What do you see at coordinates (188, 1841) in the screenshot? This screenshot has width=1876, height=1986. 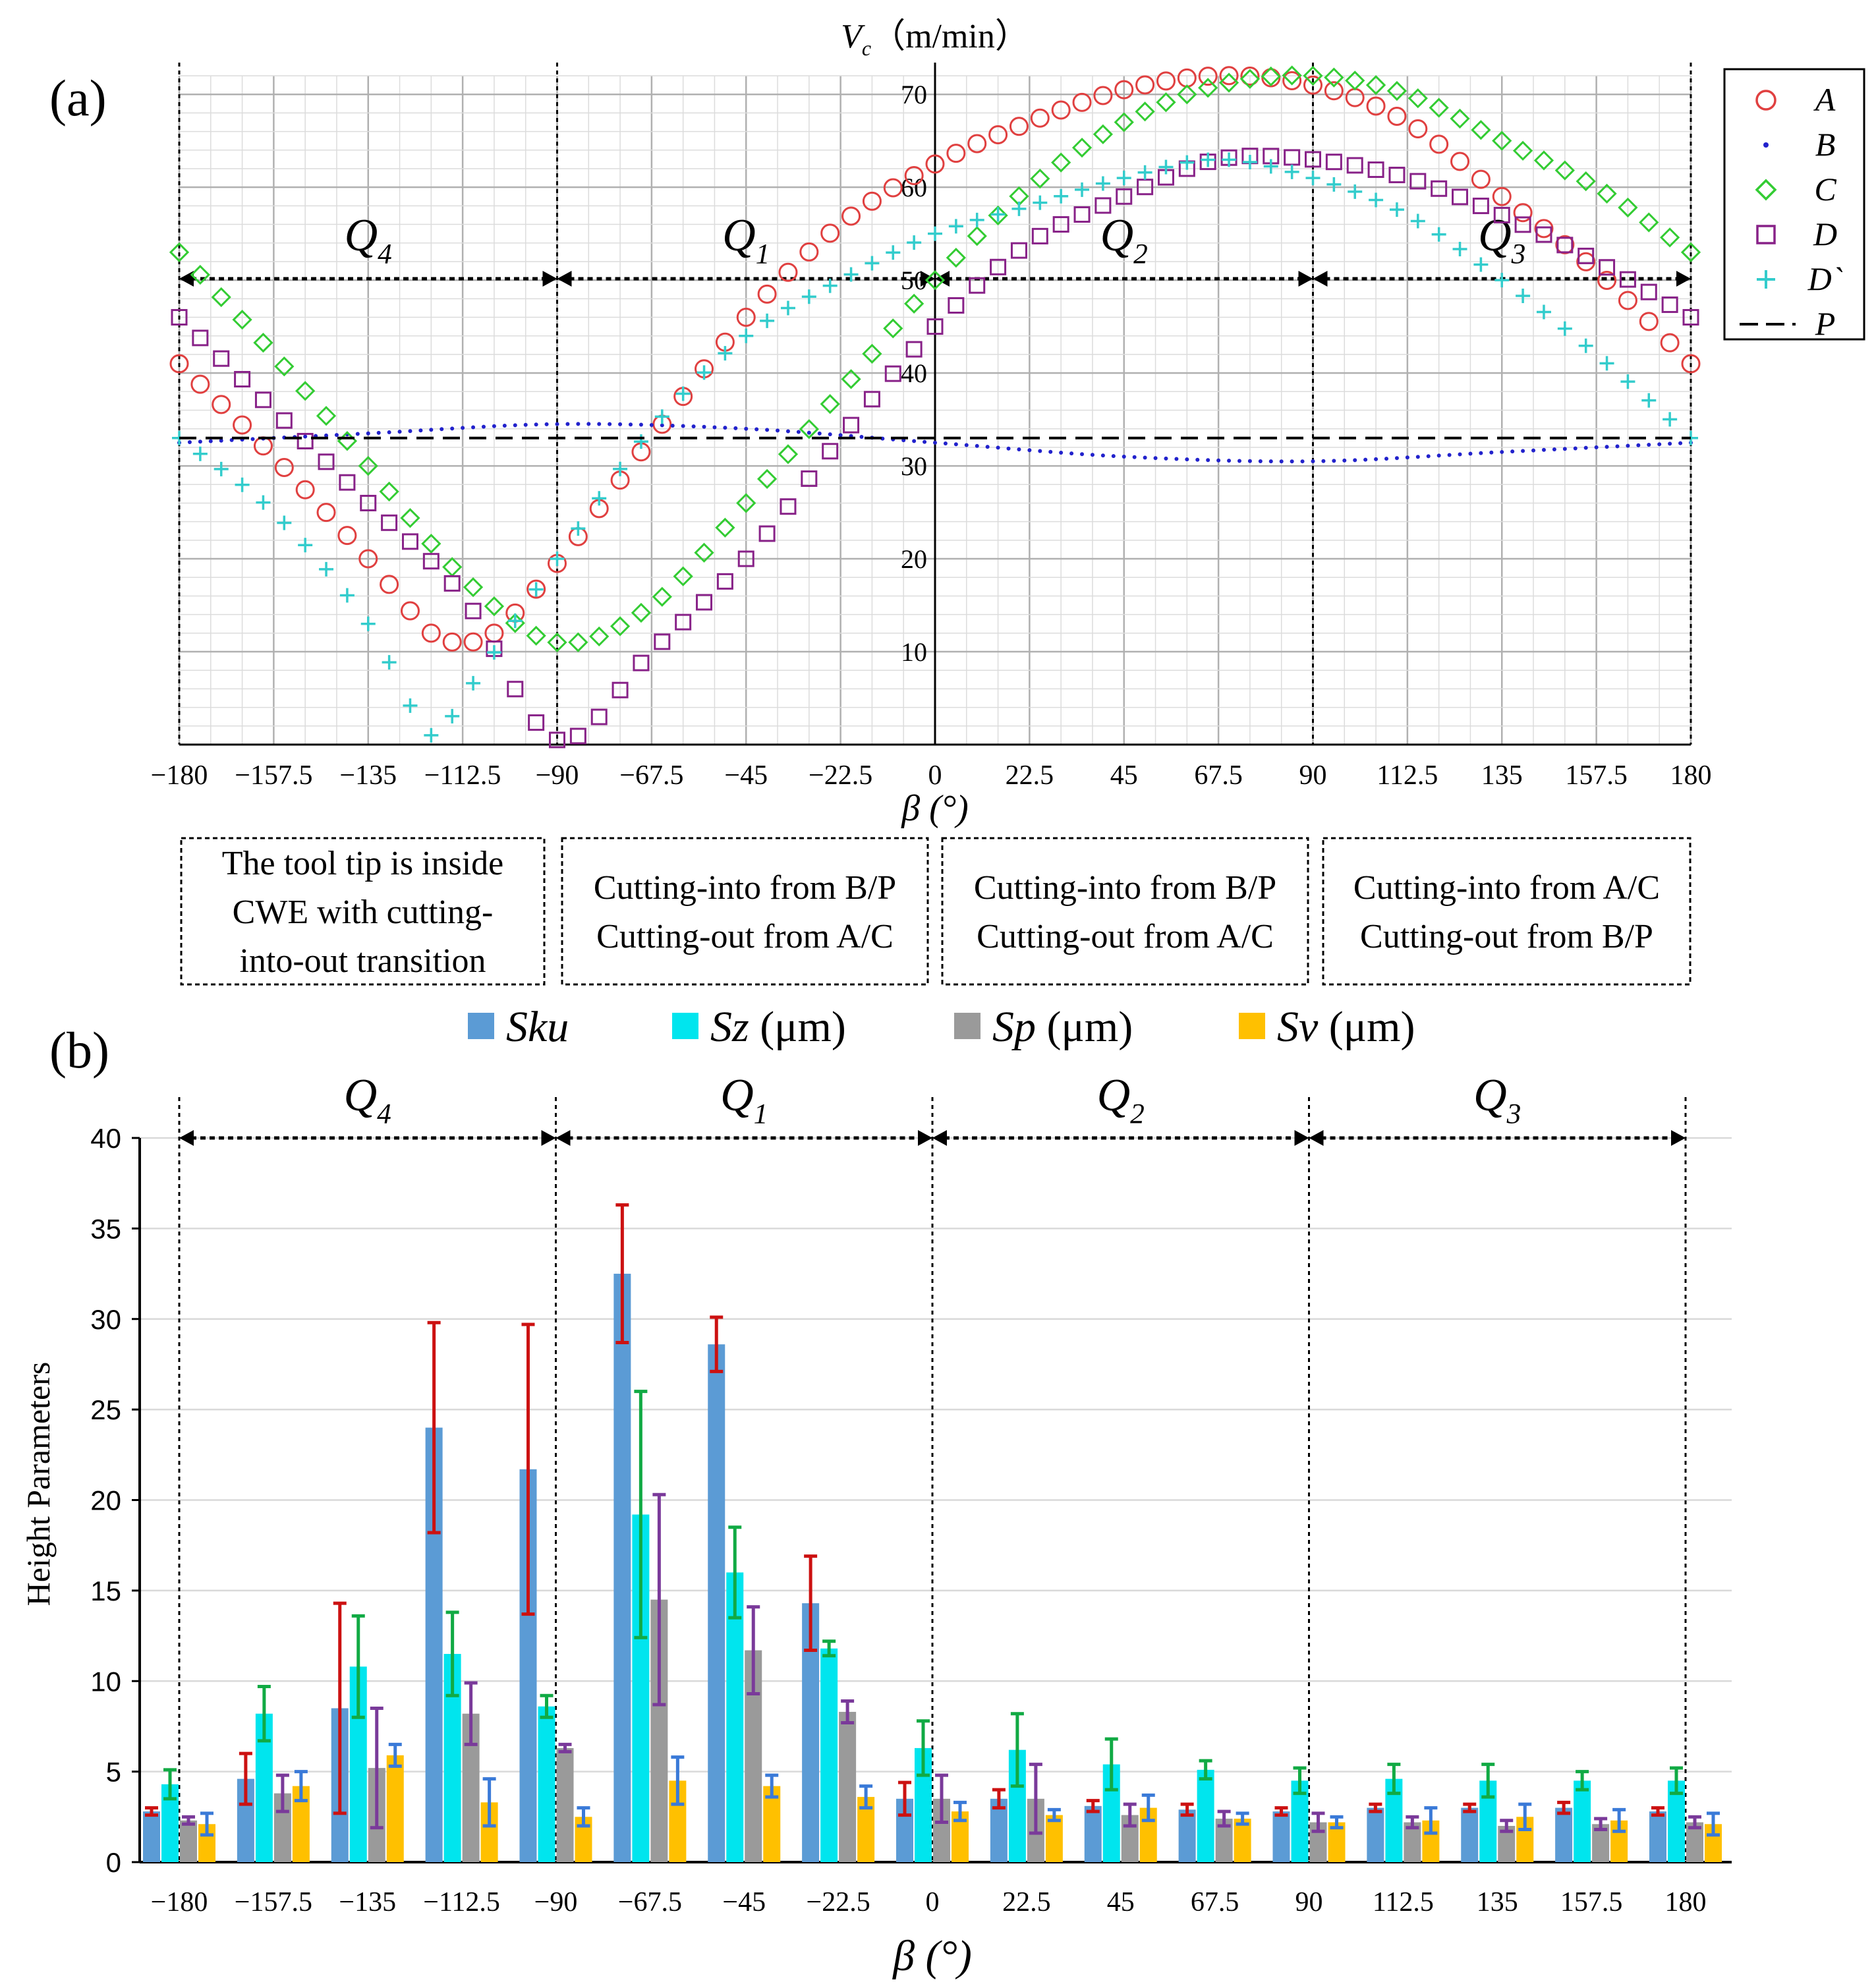 I see `bar-Sp` at bounding box center [188, 1841].